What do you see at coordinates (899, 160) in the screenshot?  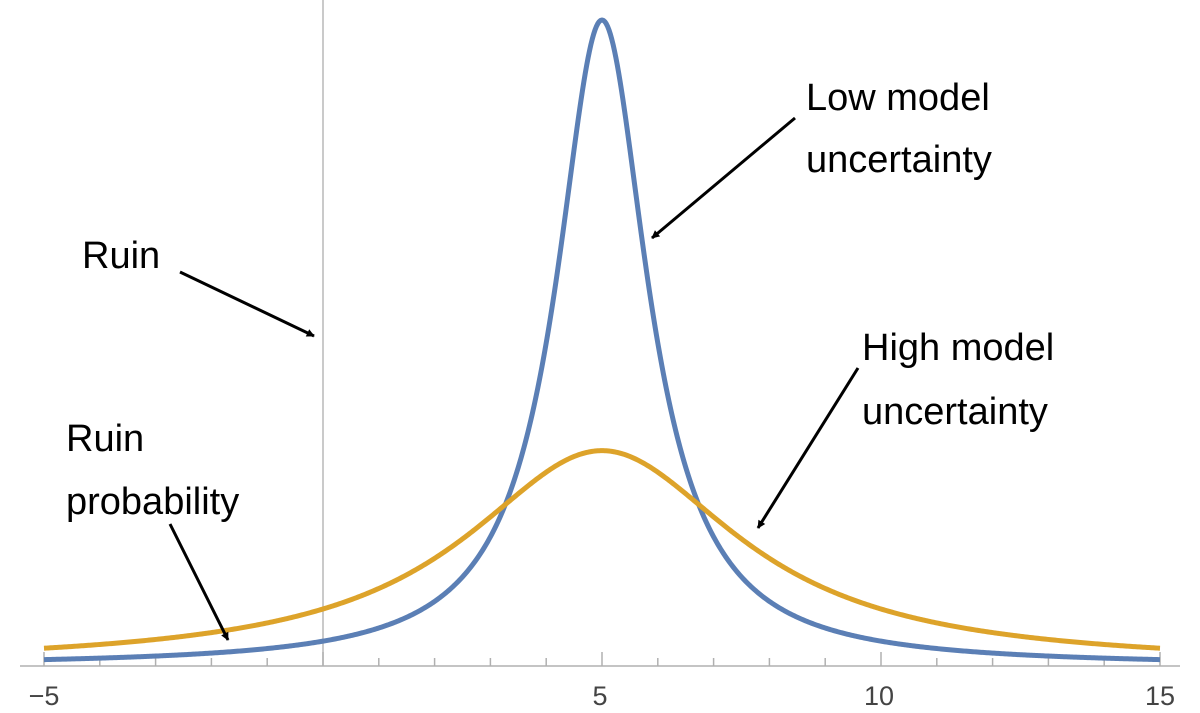 I see `annotation-low-line2: uncertainty` at bounding box center [899, 160].